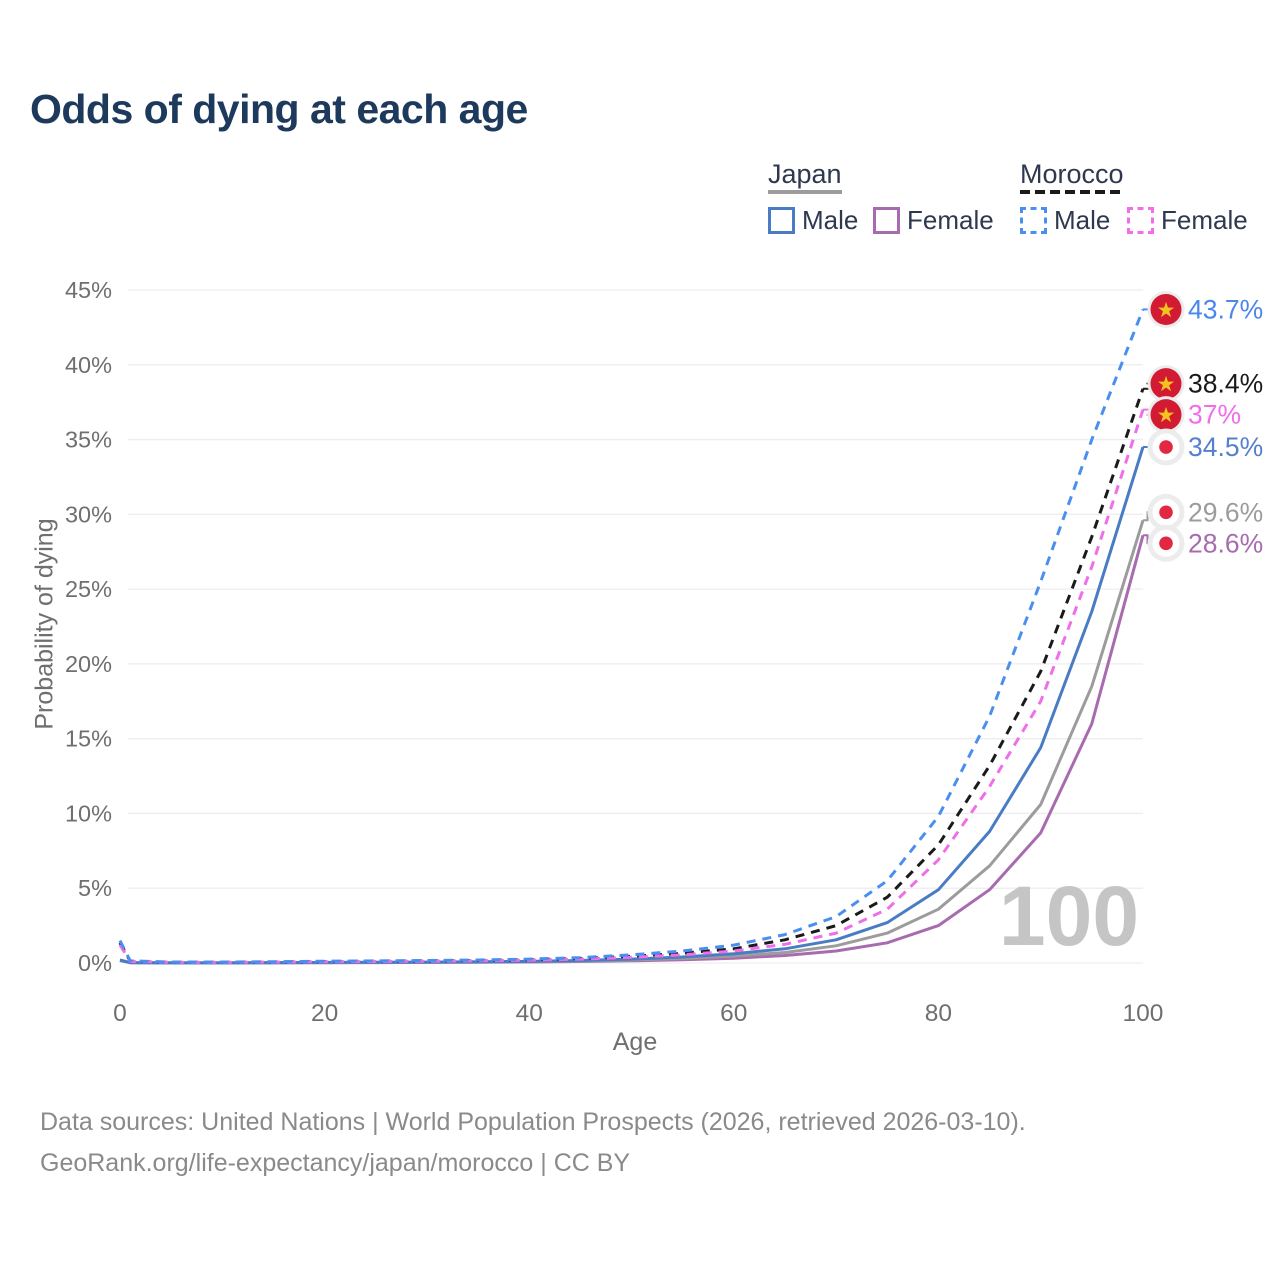 This screenshot has height=1280, width=1280. Describe the element at coordinates (88, 739) in the screenshot. I see `y-tick-label: 15%` at that location.